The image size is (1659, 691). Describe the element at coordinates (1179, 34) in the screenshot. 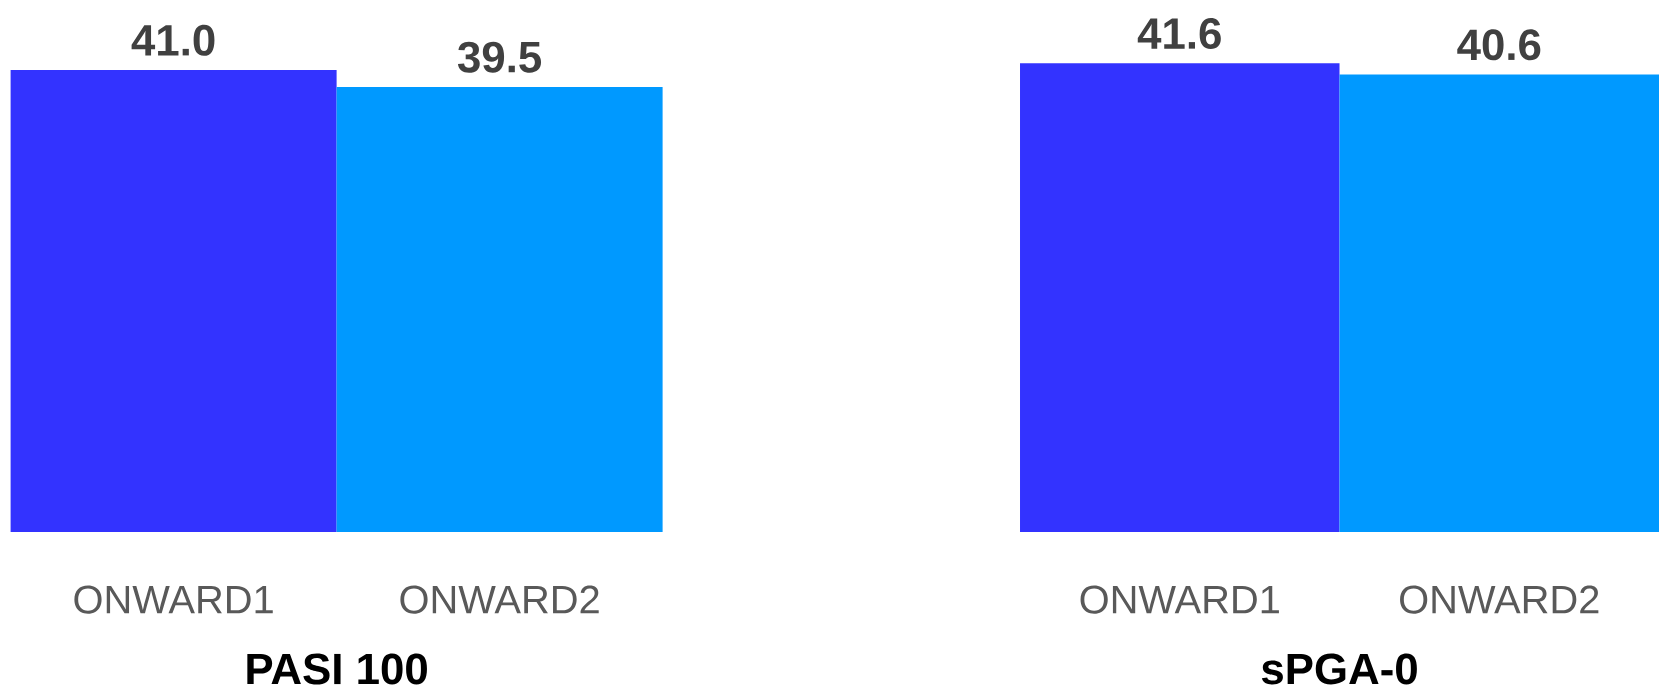

I see `data-label: 41.6` at that location.